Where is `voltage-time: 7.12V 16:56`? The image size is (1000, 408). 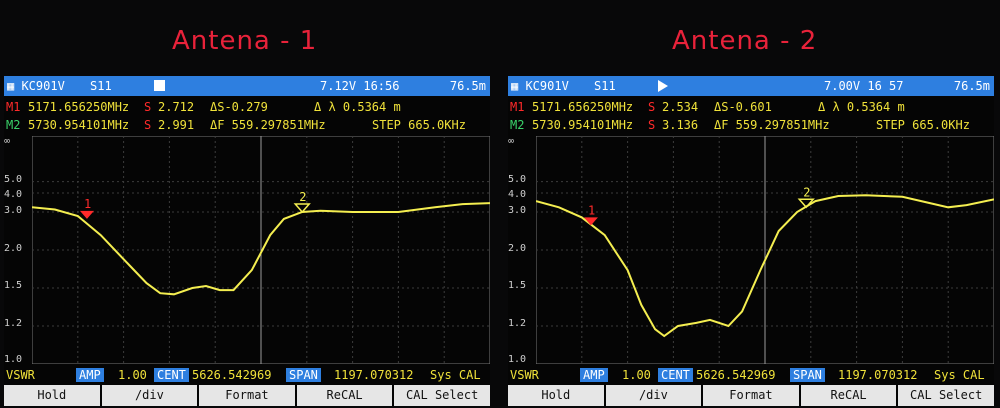 voltage-time: 7.12V 16:56 is located at coordinates (360, 86).